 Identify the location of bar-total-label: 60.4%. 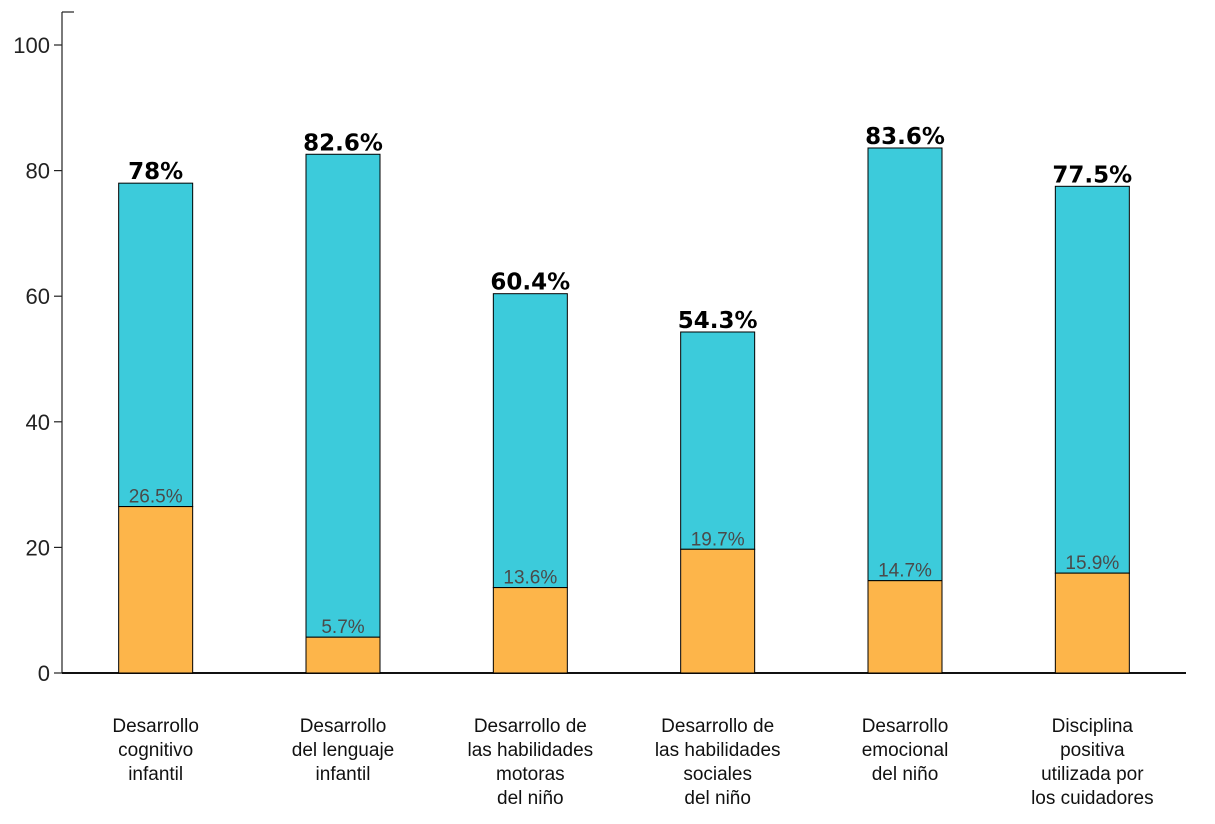
(530, 283).